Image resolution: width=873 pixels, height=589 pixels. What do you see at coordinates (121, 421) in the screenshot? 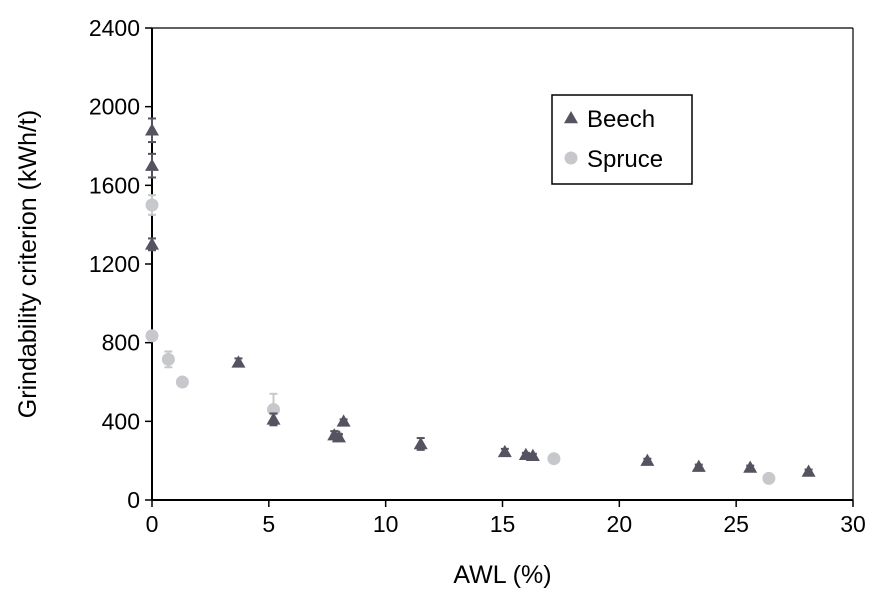
I see `y-tick-label: 400` at bounding box center [121, 421].